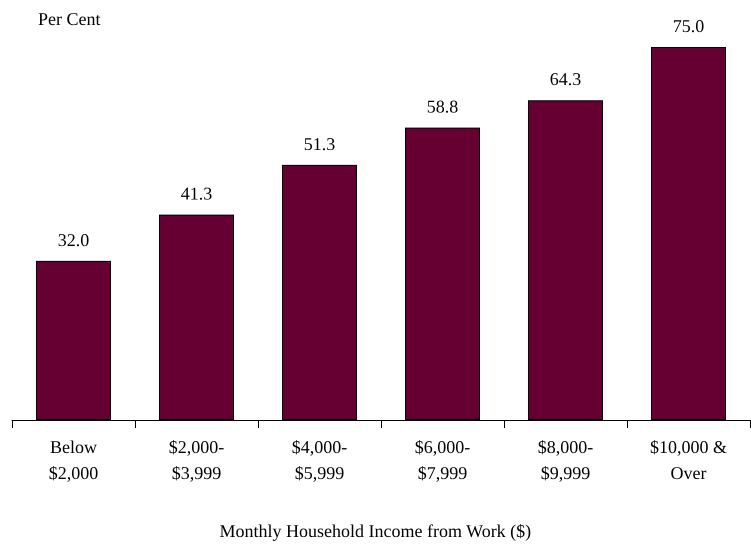 The width and height of the screenshot is (751, 551). Describe the element at coordinates (566, 79) in the screenshot. I see `data-label: 64.3` at that location.